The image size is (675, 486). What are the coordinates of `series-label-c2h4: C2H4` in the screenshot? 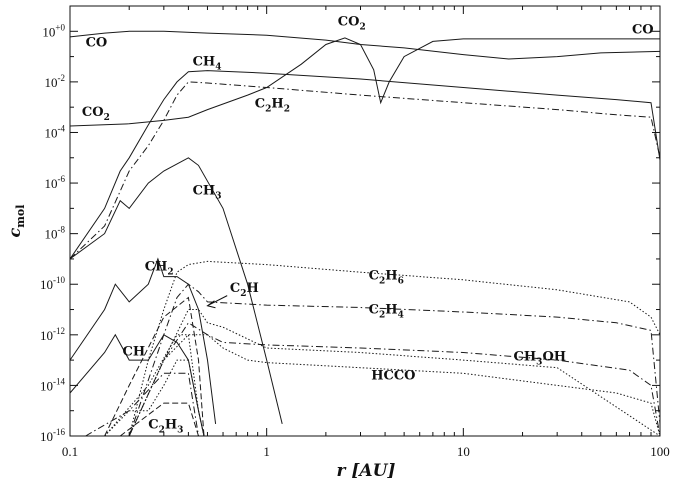 It's located at (386, 312).